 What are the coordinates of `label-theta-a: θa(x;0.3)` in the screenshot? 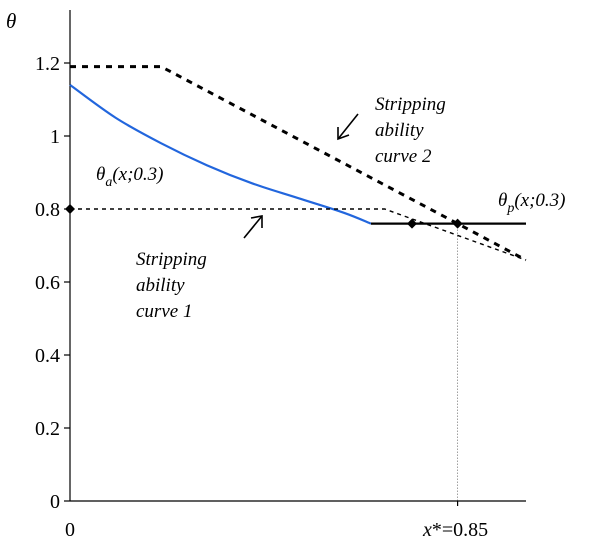 It's located at (130, 177).